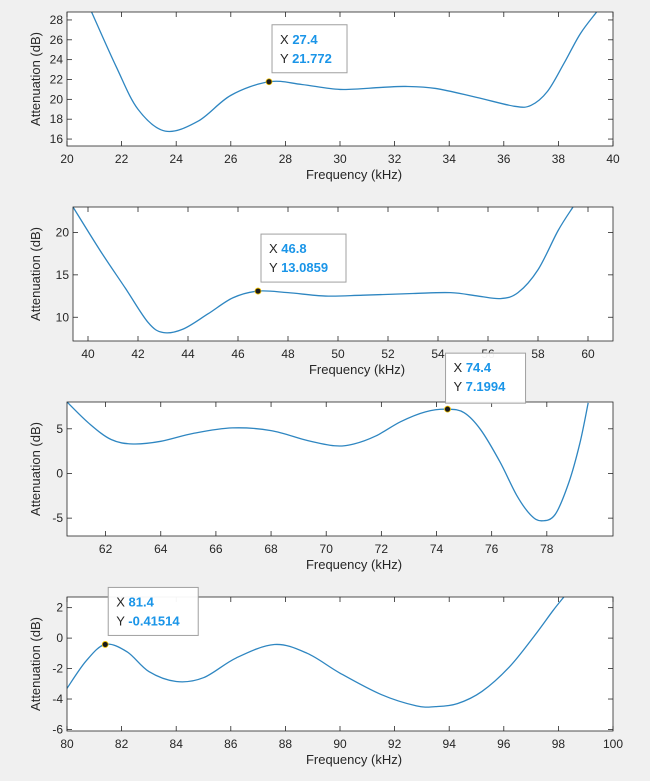  Describe the element at coordinates (57, 729) in the screenshot. I see `y-tick-label: -6` at that location.